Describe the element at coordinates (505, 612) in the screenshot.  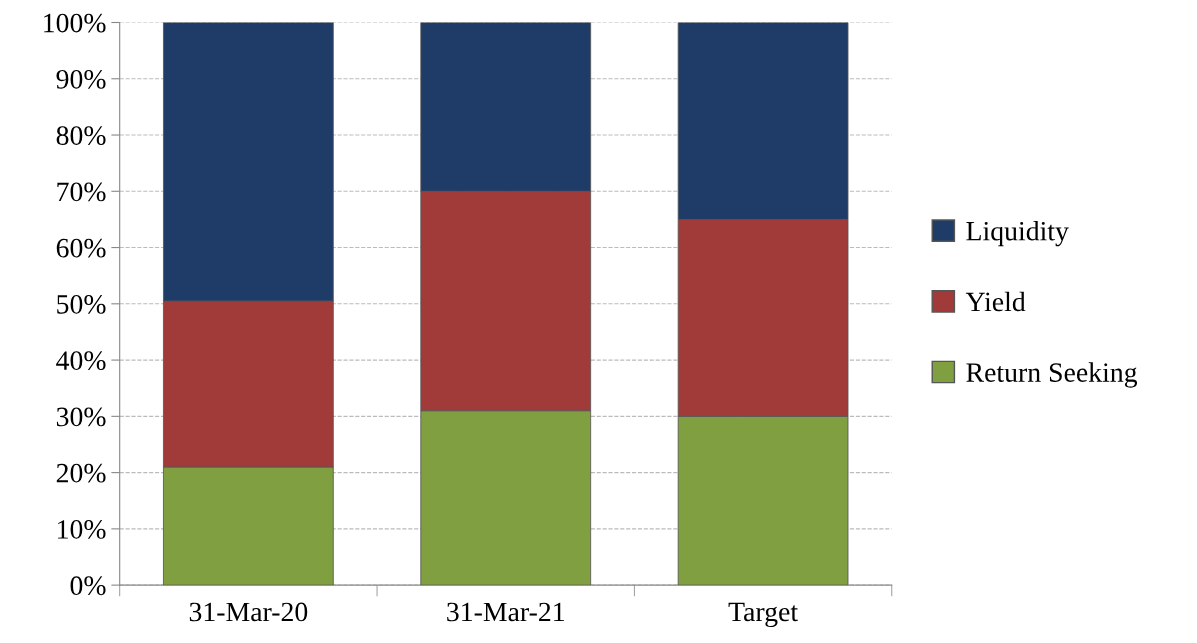
I see `x-tick-label: 31-Mar-21` at that location.